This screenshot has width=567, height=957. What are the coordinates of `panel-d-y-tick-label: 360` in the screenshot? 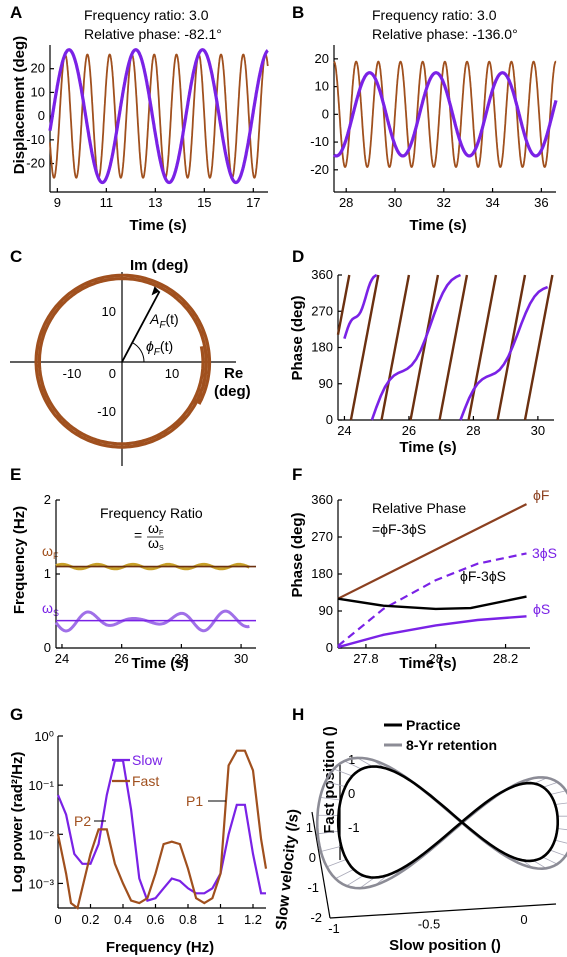 It's located at (322, 274).